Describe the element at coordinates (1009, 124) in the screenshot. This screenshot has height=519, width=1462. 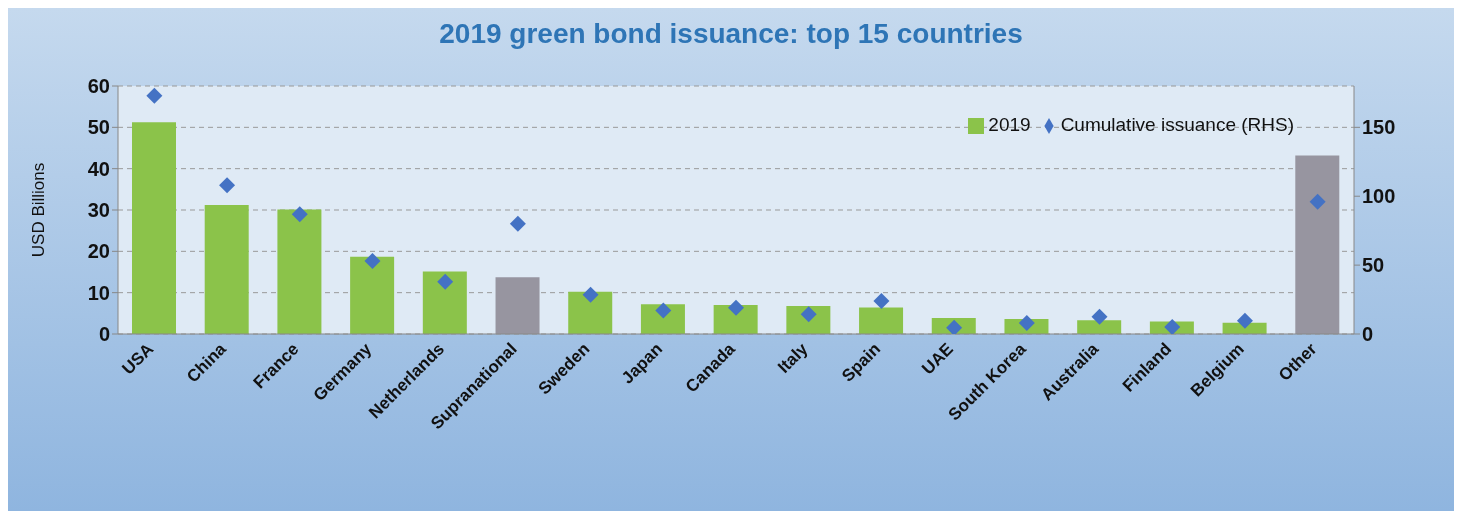
I see `legend-label: 2019` at that location.